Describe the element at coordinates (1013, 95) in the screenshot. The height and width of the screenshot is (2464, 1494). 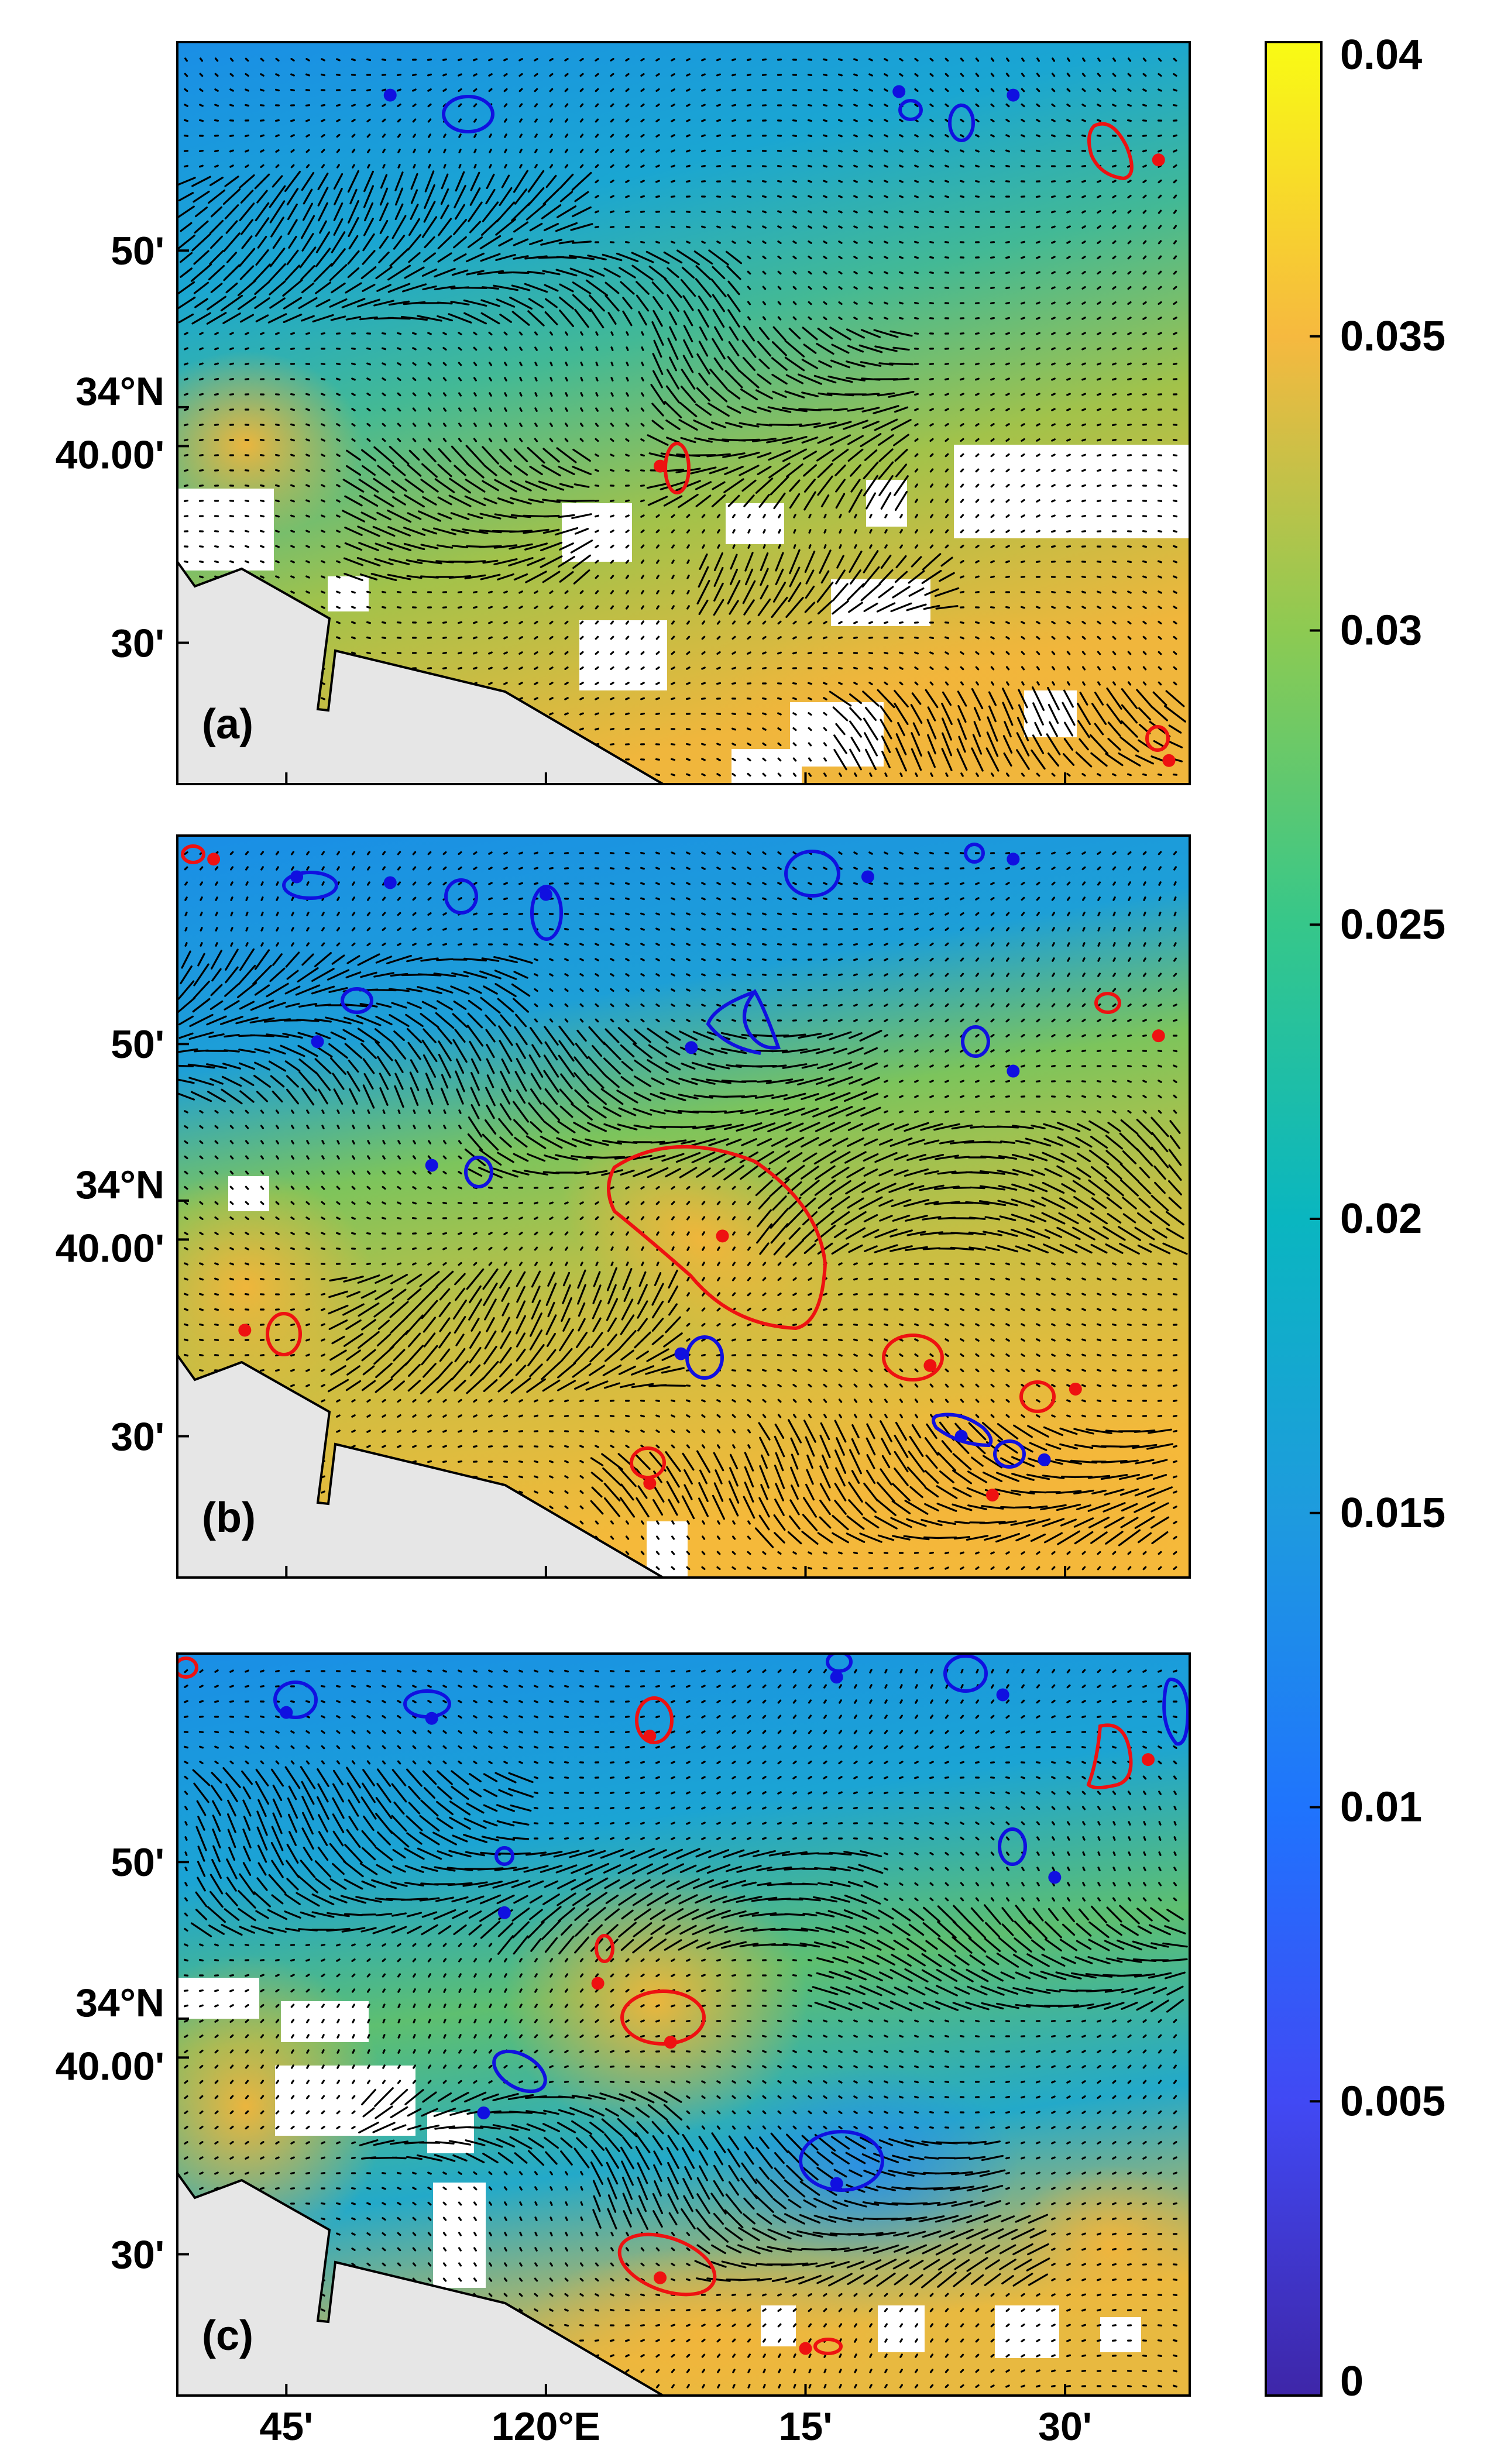
I see `panel-a-cyclonic-eddy-center` at that location.